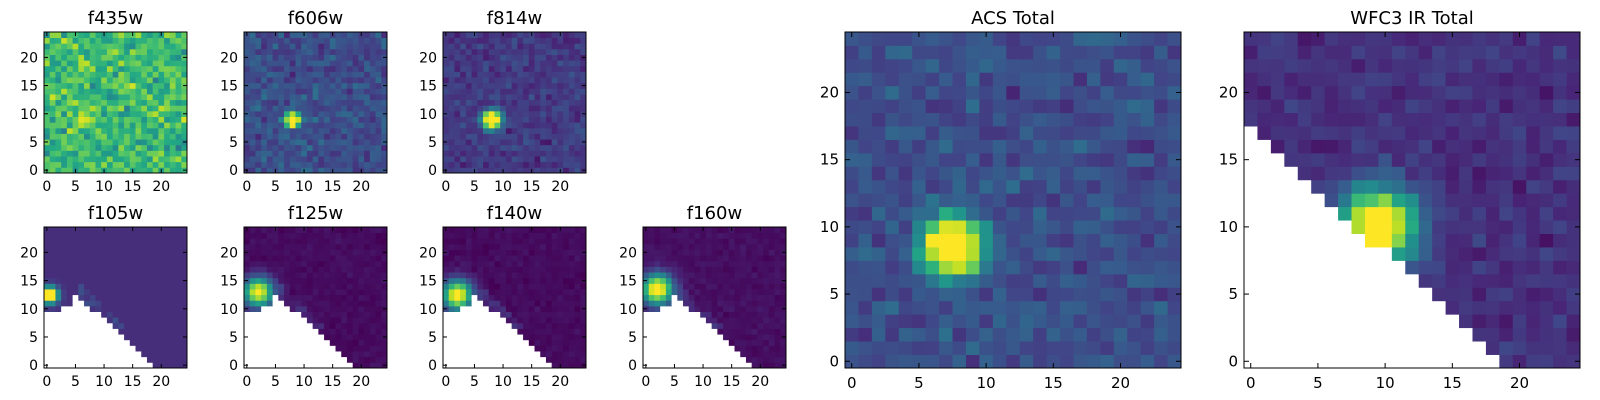 The width and height of the screenshot is (1600, 400). Describe the element at coordinates (161, 382) in the screenshot. I see `x-tick-label: 20` at that location.